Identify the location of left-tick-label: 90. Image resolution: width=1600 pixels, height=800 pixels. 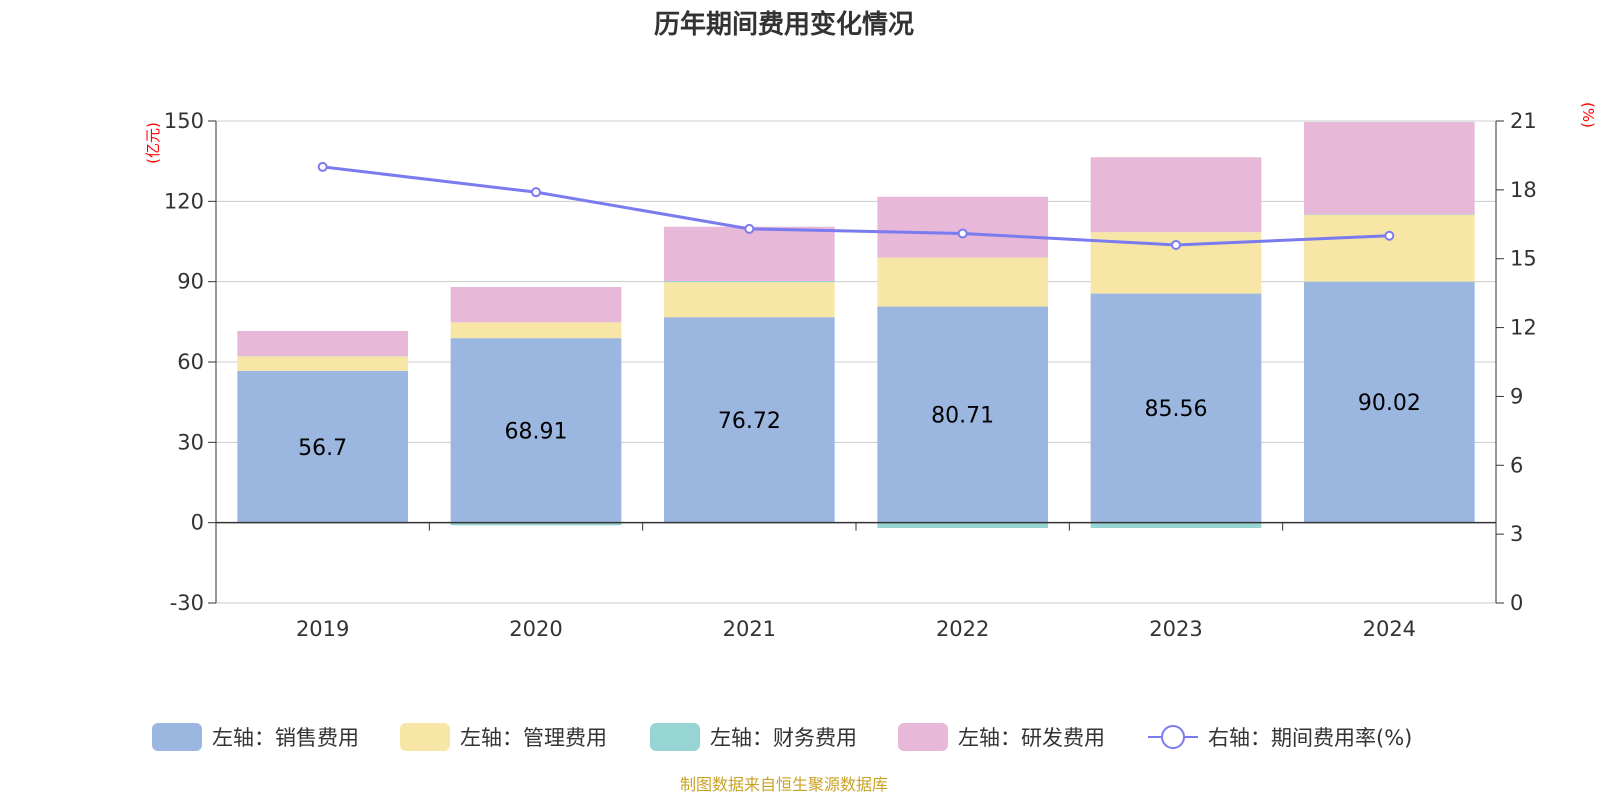
(190, 282).